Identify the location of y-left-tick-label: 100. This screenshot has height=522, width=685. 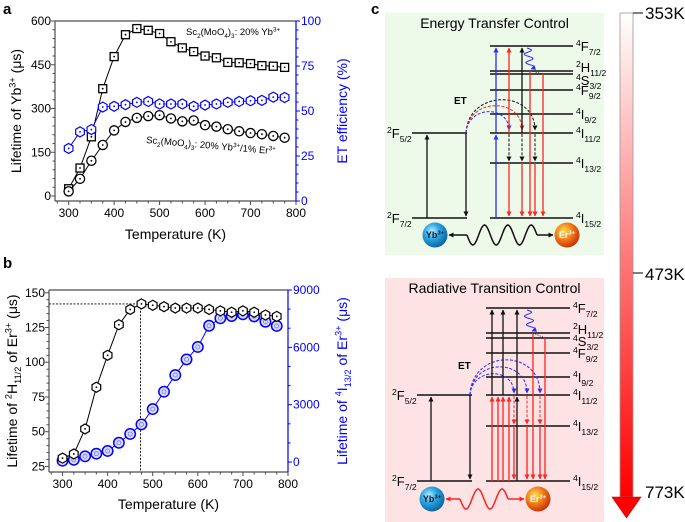
(35, 362).